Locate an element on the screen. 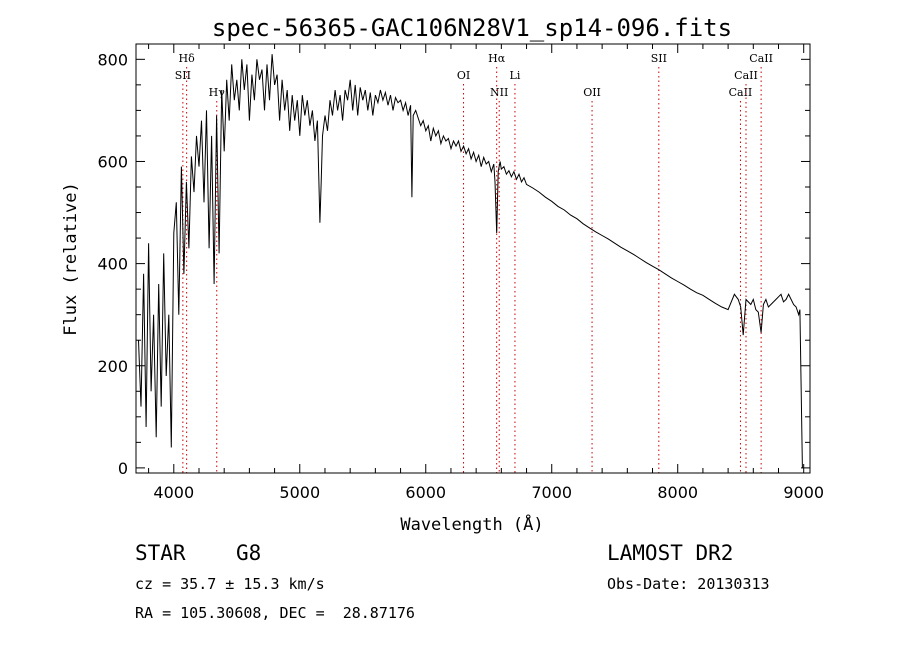 The image size is (900, 650). observation-date: Obs-Date: 20130313 is located at coordinates (688, 584).